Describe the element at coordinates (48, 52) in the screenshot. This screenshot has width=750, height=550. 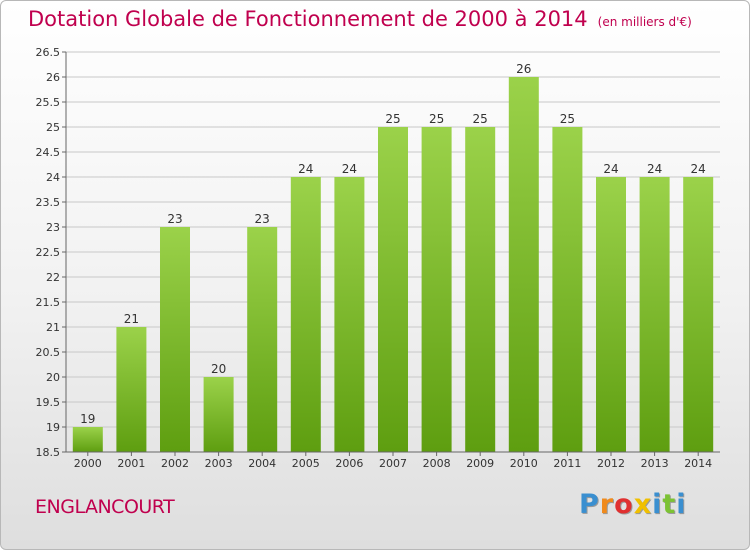
I see `y-tick-label: 26.5` at that location.